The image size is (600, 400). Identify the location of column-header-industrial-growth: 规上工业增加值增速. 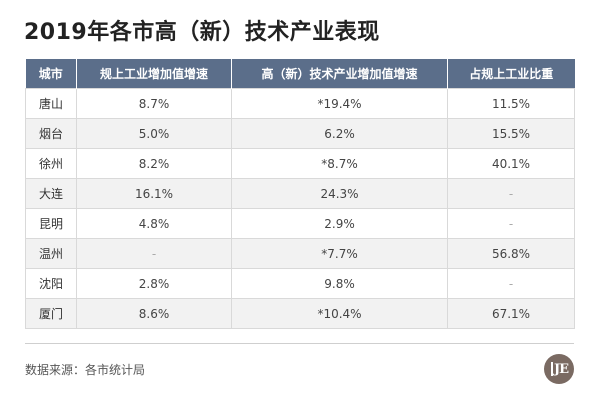
(154, 74).